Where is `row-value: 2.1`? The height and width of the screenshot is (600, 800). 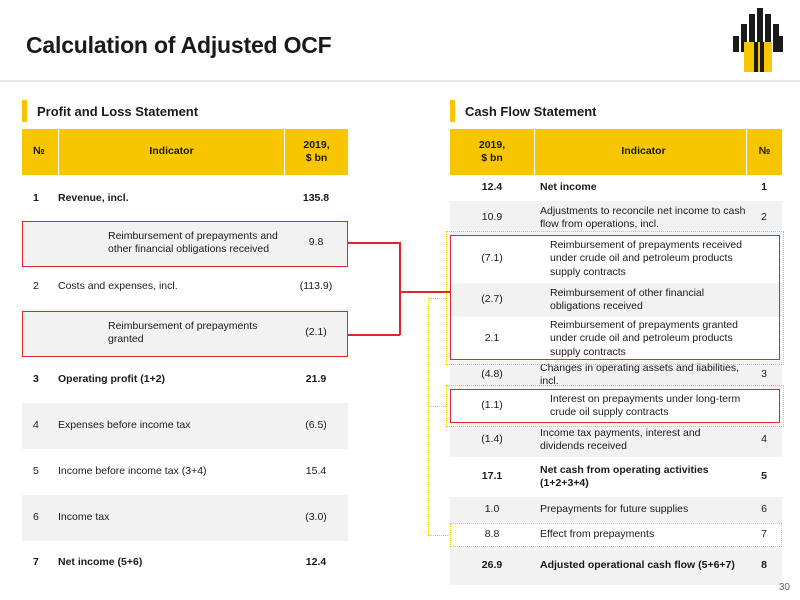 row-value: 2.1 is located at coordinates (492, 338).